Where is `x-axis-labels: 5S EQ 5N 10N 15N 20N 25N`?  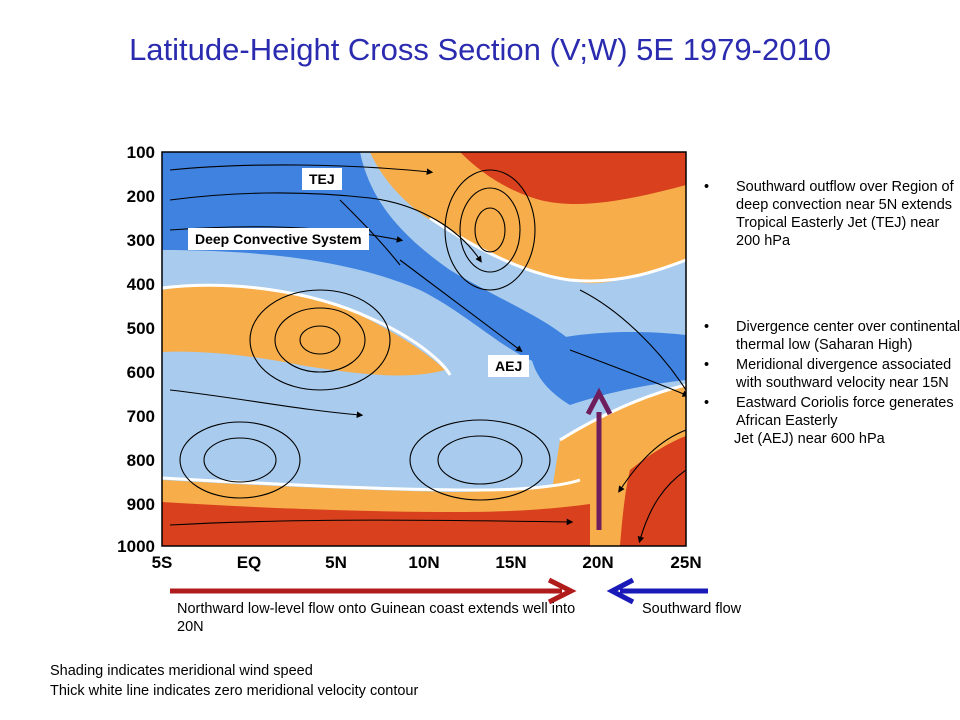 x-axis-labels: 5S EQ 5N 10N 15N 20N 25N is located at coordinates (427, 562).